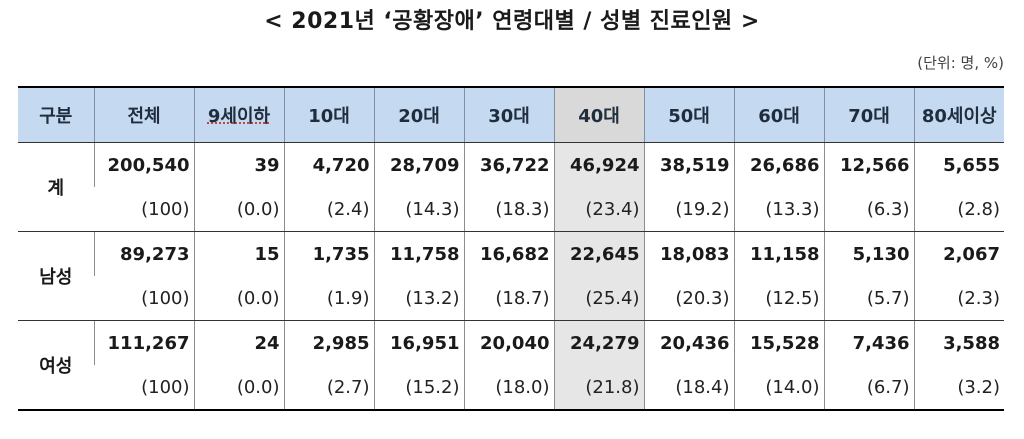  I want to click on count-cell: 36,722, so click(508, 164).